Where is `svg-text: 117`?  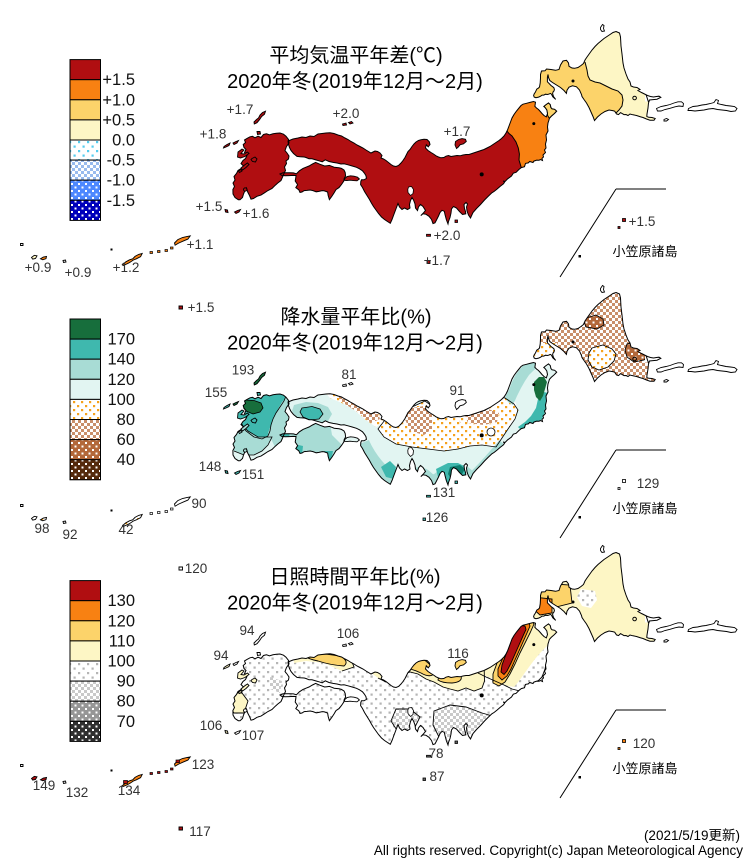
svg-text: 117 is located at coordinates (200, 831).